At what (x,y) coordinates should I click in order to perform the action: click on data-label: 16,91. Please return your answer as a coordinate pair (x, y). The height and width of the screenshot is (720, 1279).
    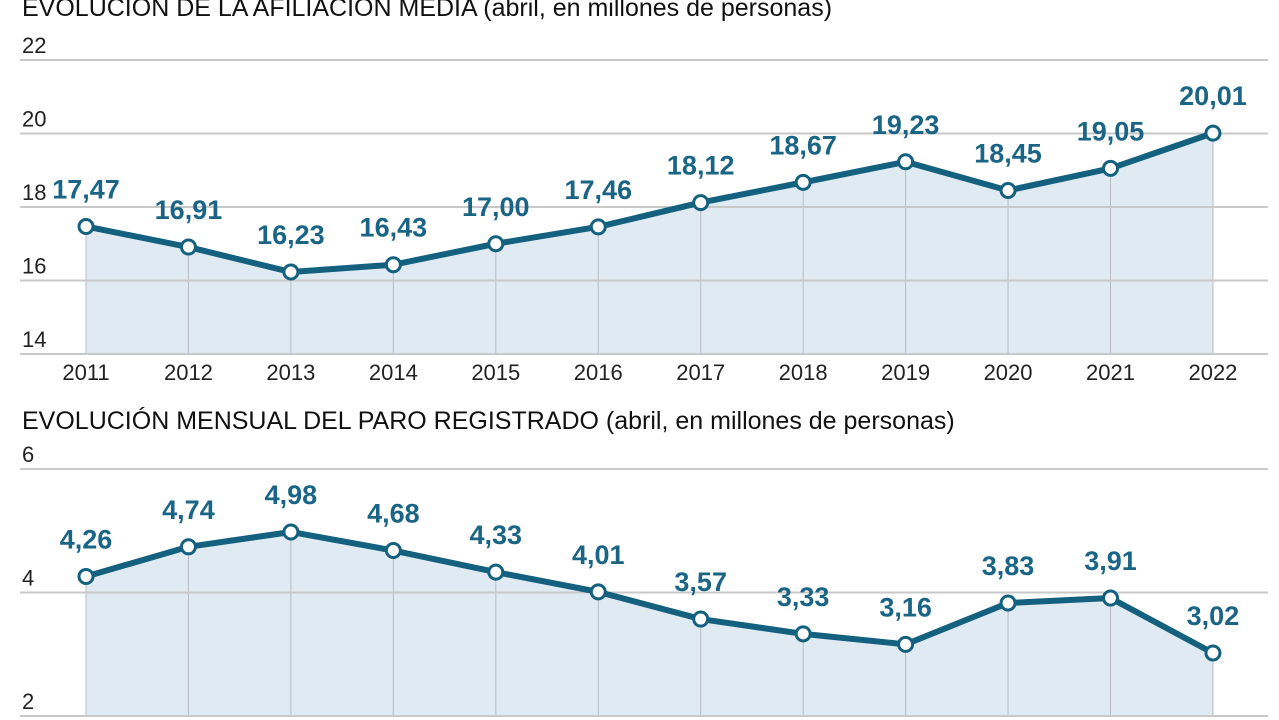
    Looking at the image, I should click on (189, 210).